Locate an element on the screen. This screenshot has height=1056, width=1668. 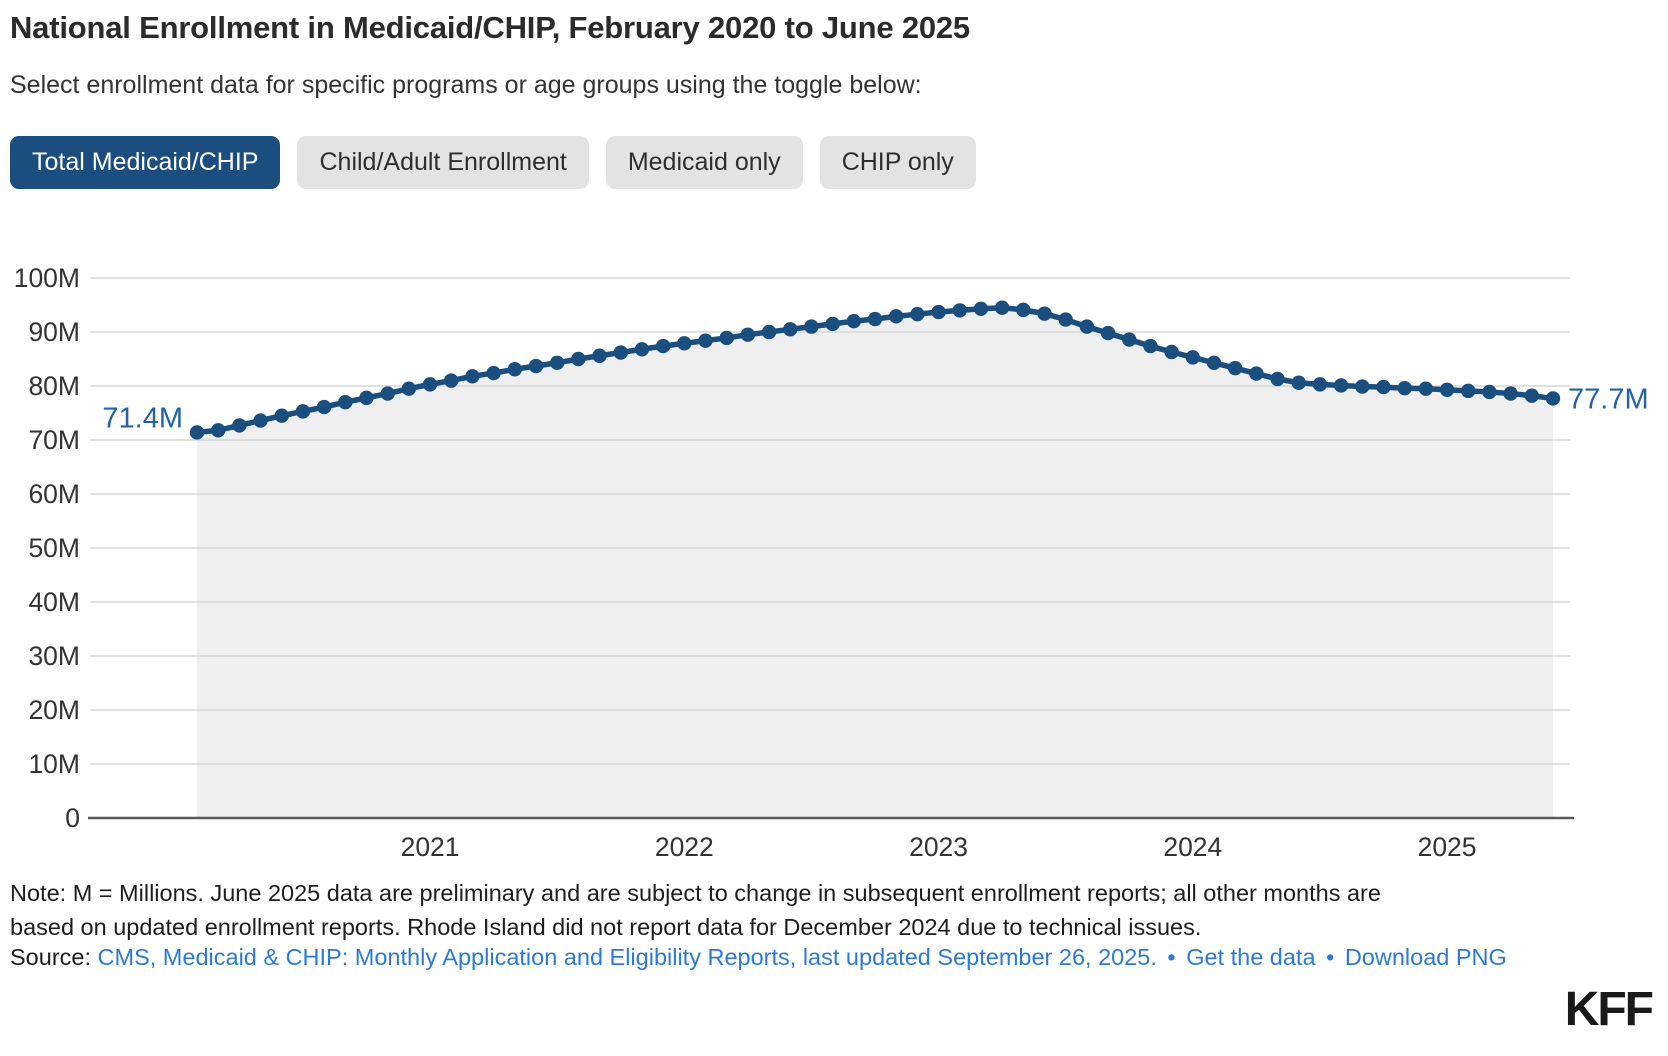
x-tick-label: 2021 is located at coordinates (430, 847).